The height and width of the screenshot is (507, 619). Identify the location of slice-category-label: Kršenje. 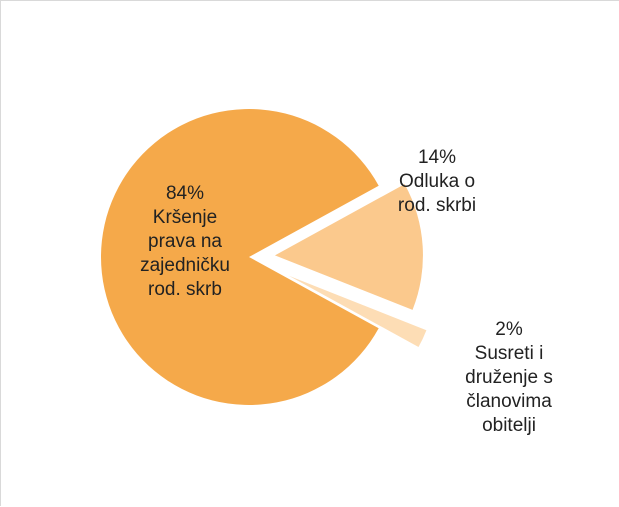
(185, 217).